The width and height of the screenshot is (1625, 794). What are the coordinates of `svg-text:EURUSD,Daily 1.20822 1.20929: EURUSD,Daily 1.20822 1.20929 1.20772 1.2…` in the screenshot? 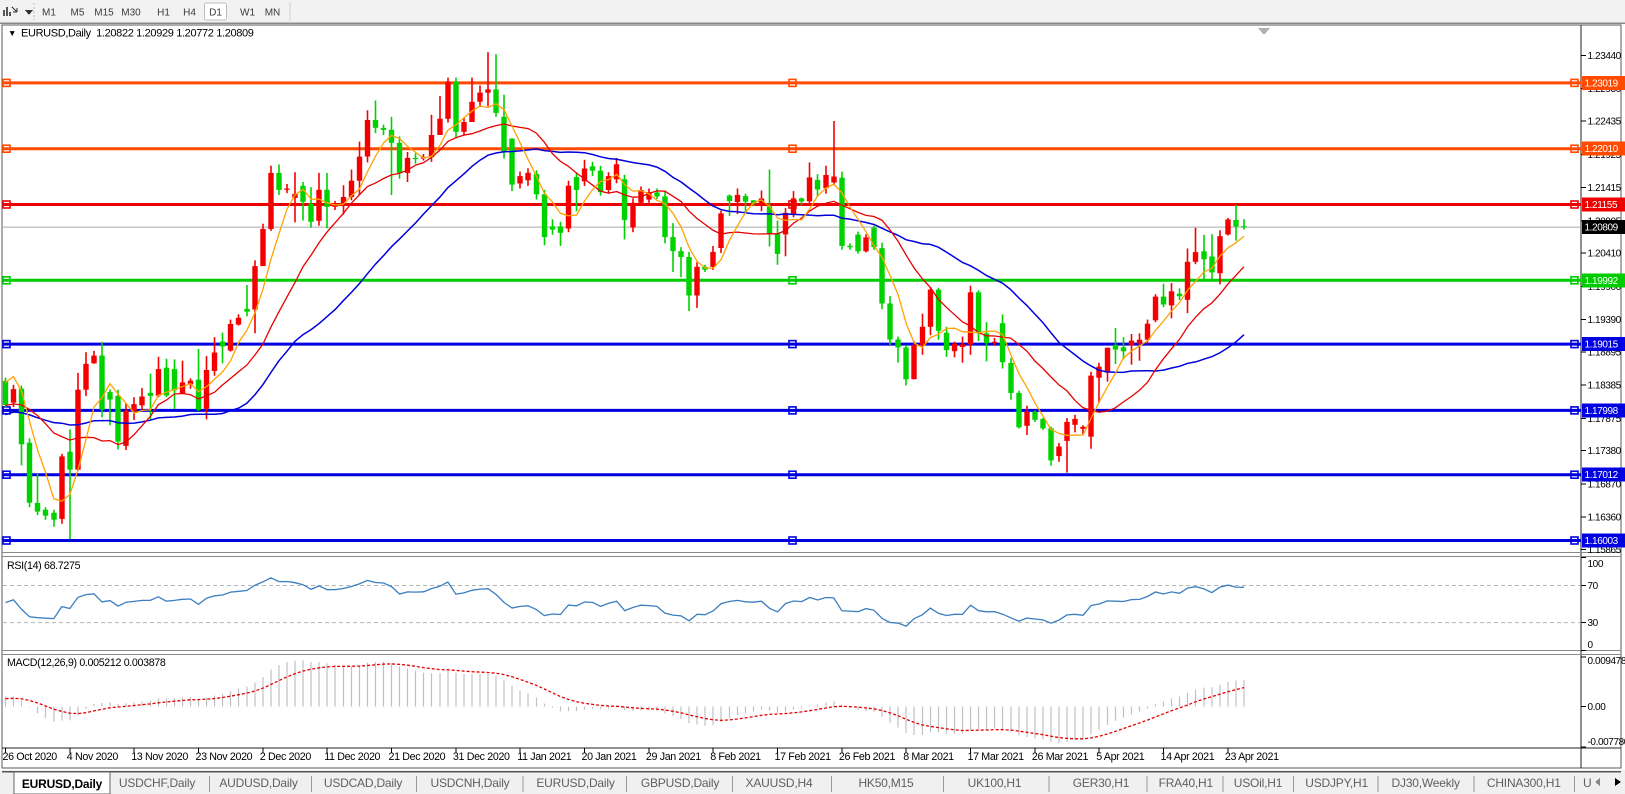 It's located at (137, 34).